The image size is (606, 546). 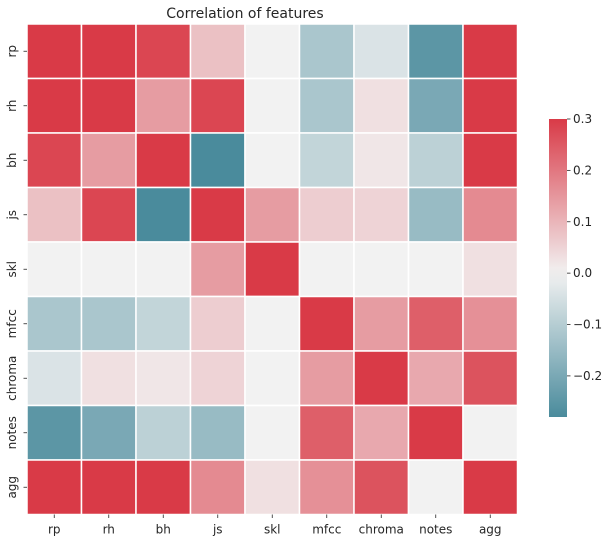 I want to click on heatmap-cell-js-rp, so click(x=54, y=214).